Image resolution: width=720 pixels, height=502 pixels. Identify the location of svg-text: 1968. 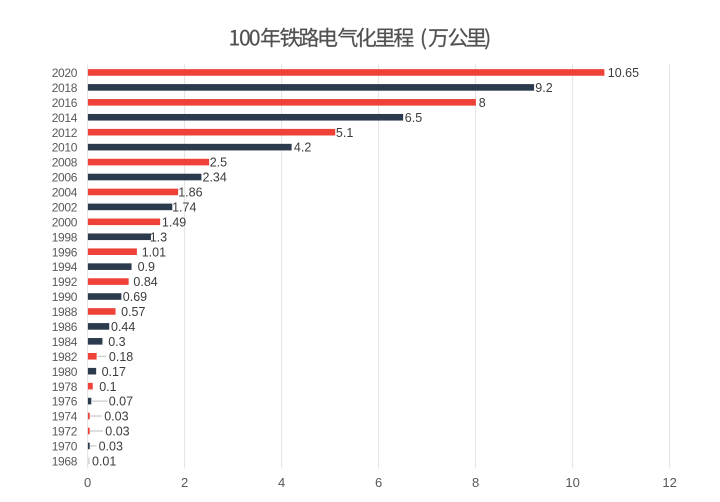
(65, 461).